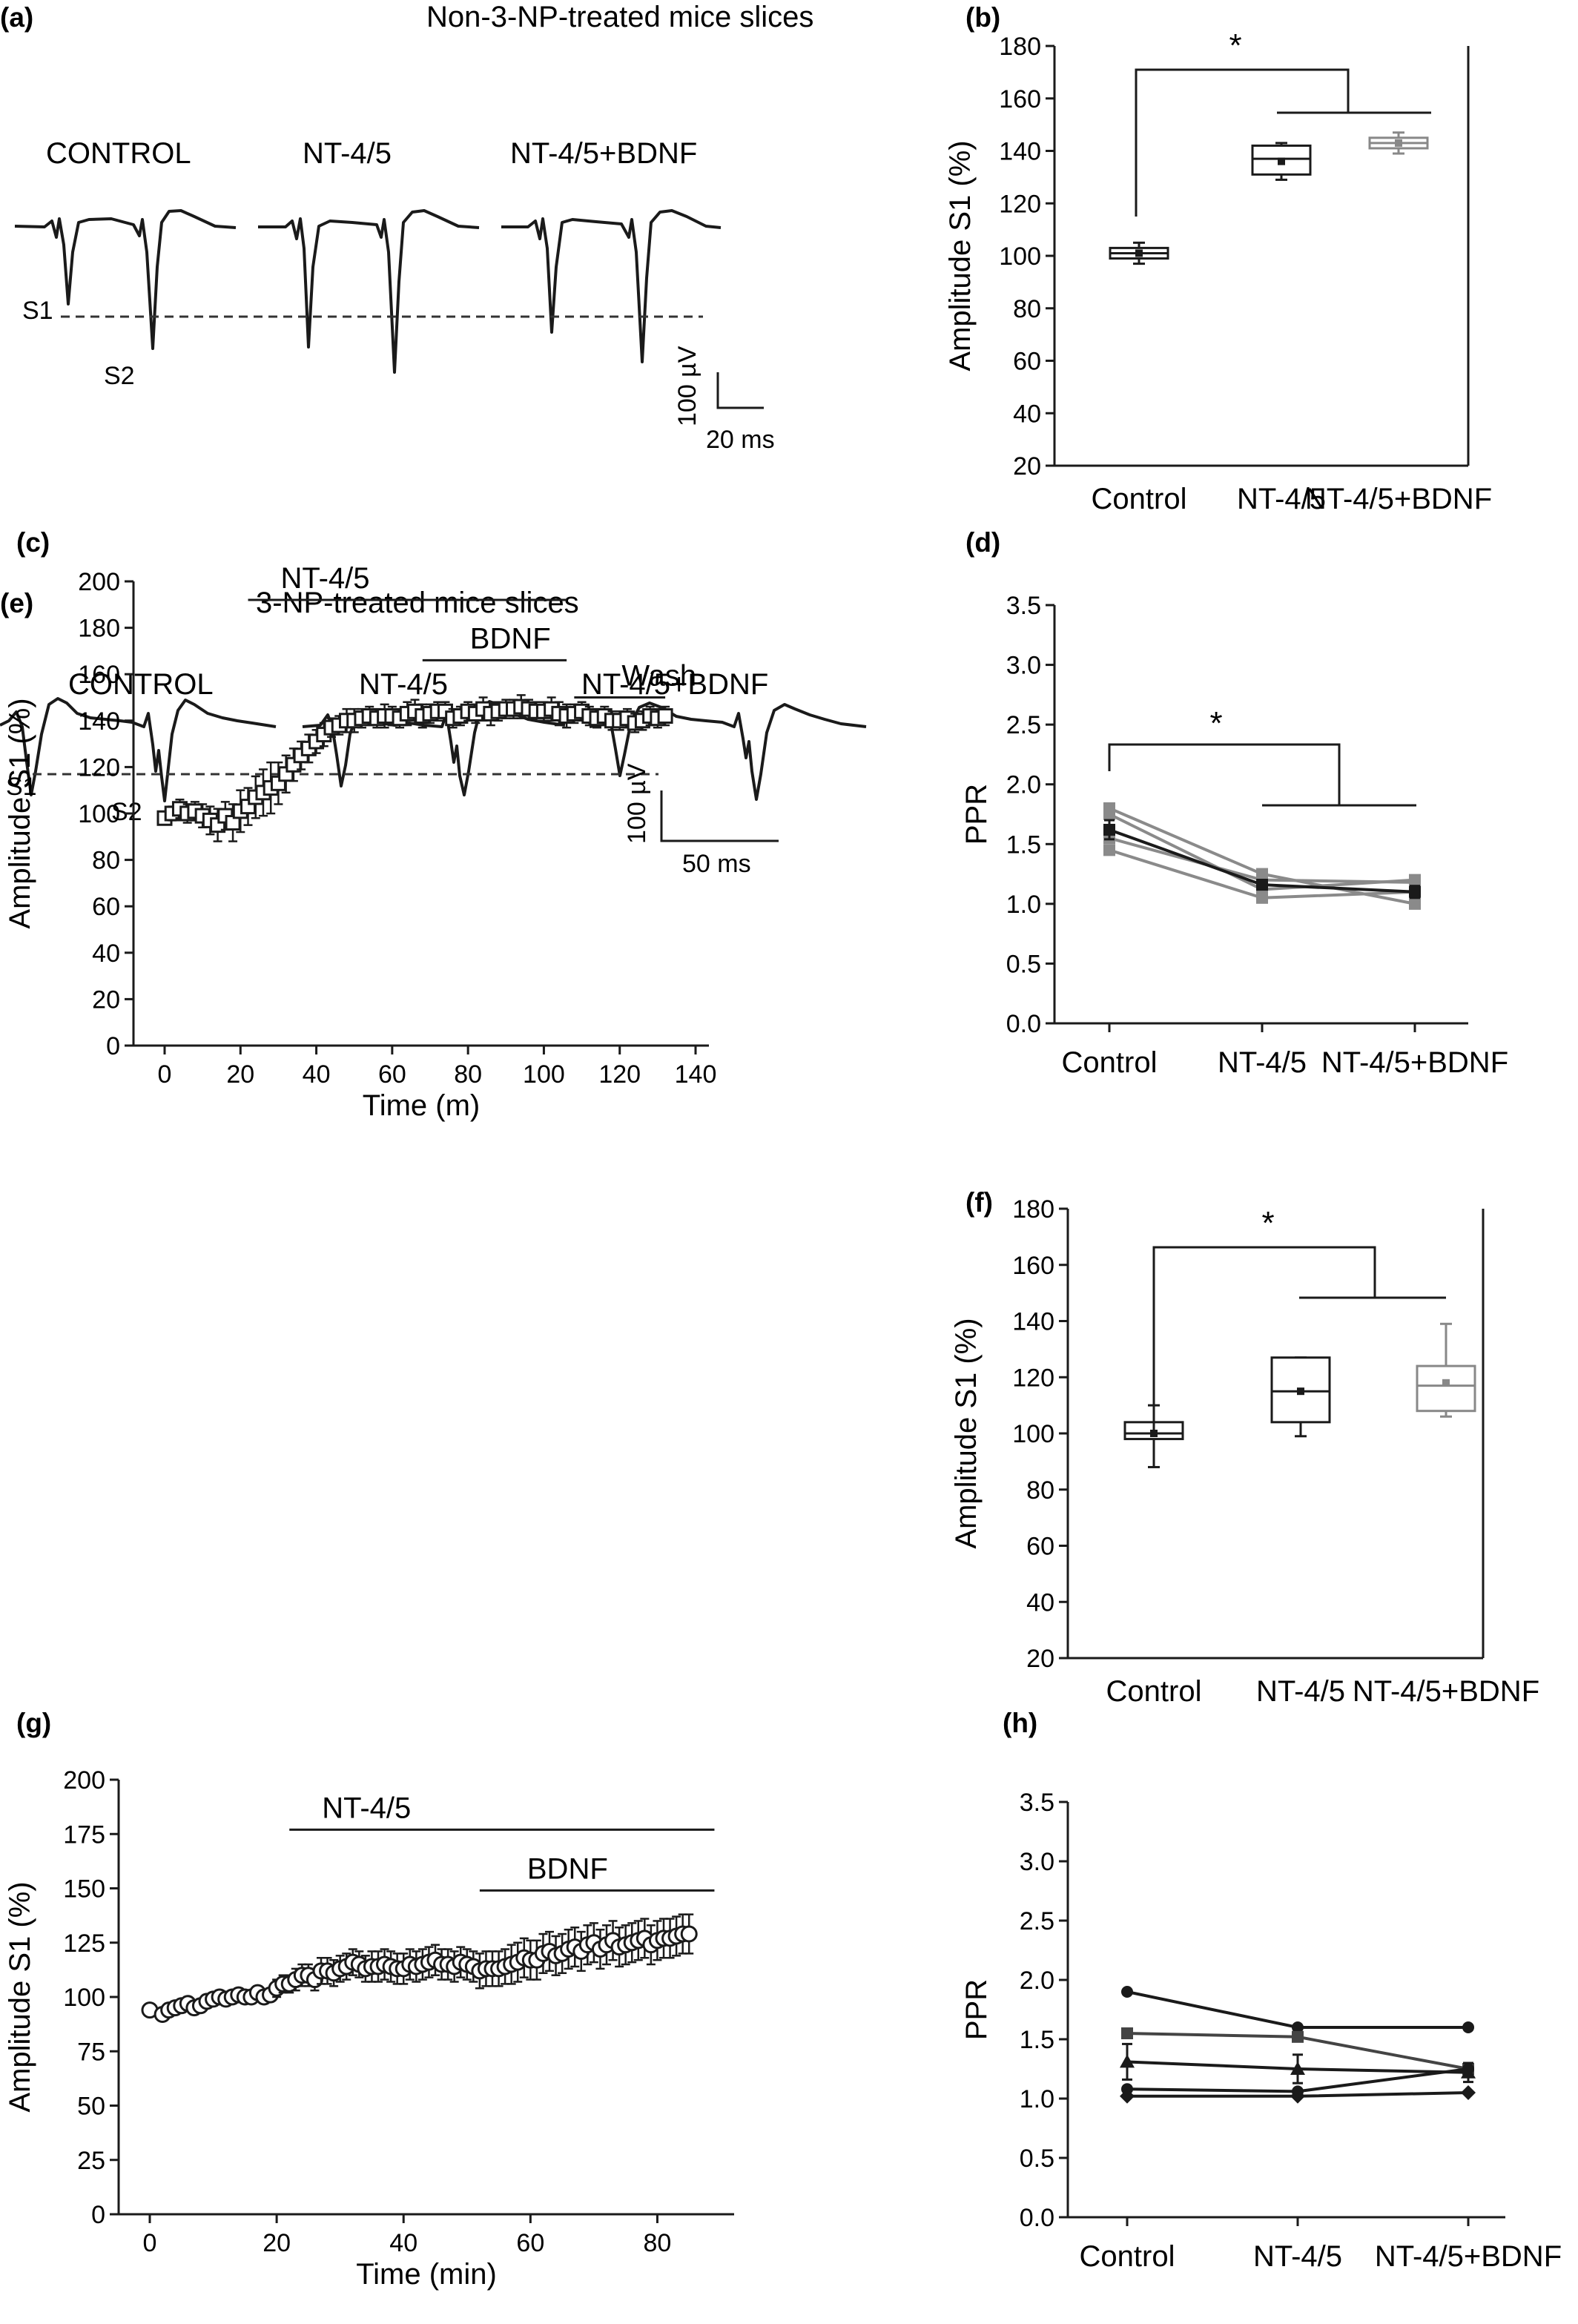  What do you see at coordinates (91, 2052) in the screenshot?
I see `y-tick-label: 75` at bounding box center [91, 2052].